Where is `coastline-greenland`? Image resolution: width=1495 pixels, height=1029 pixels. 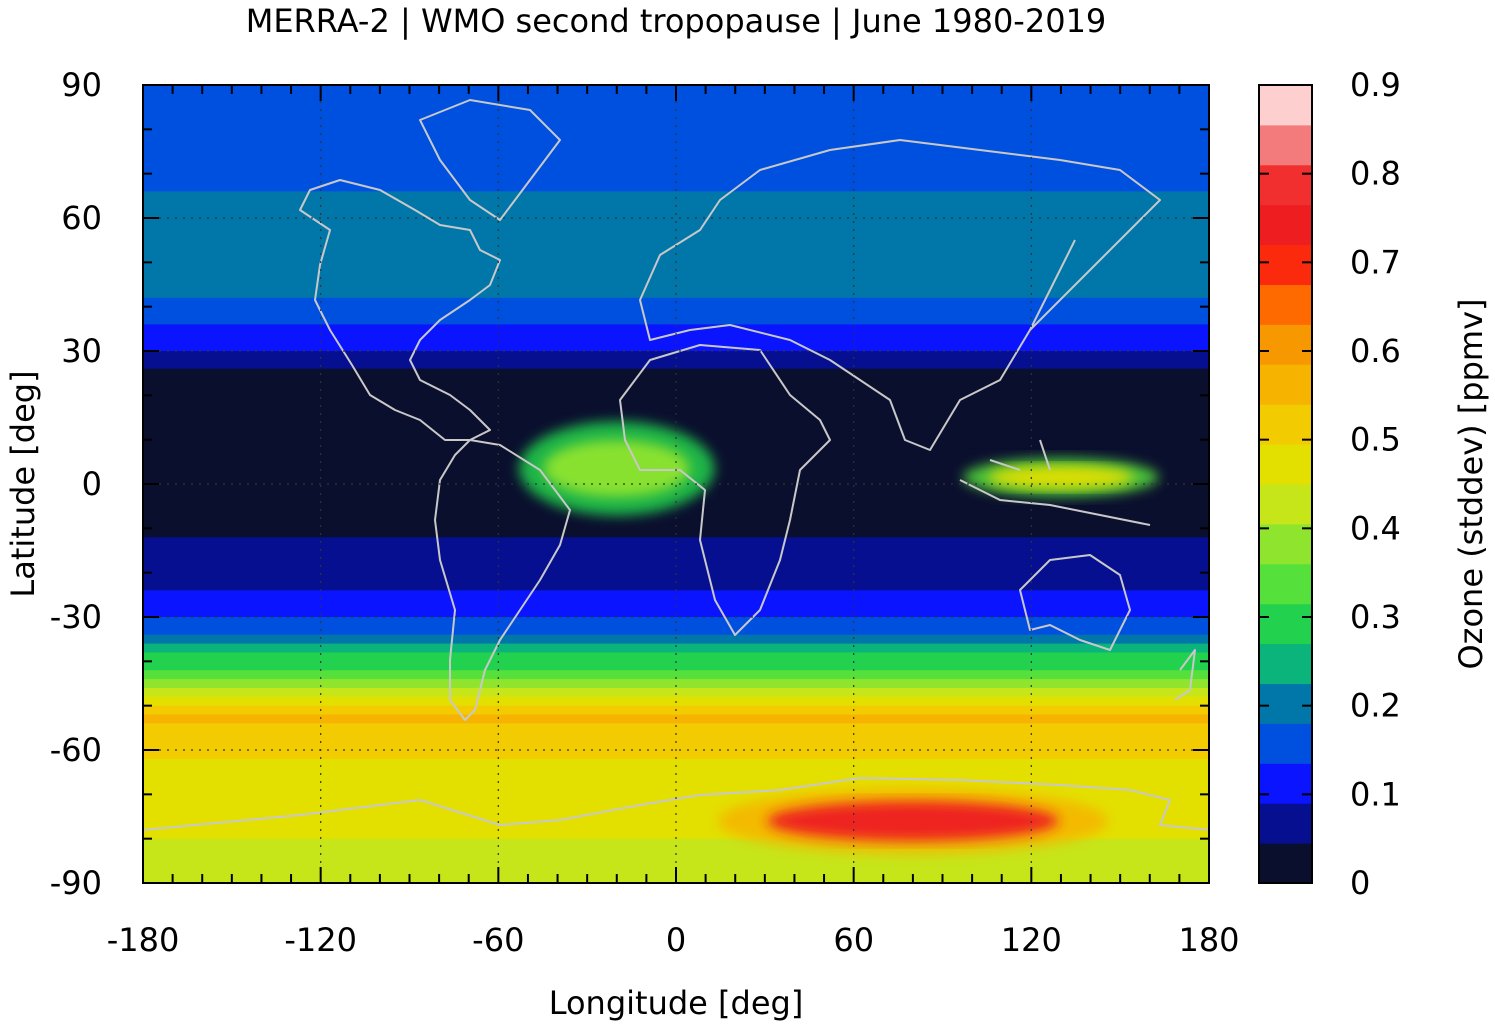
coastline-greenland is located at coordinates (490, 160).